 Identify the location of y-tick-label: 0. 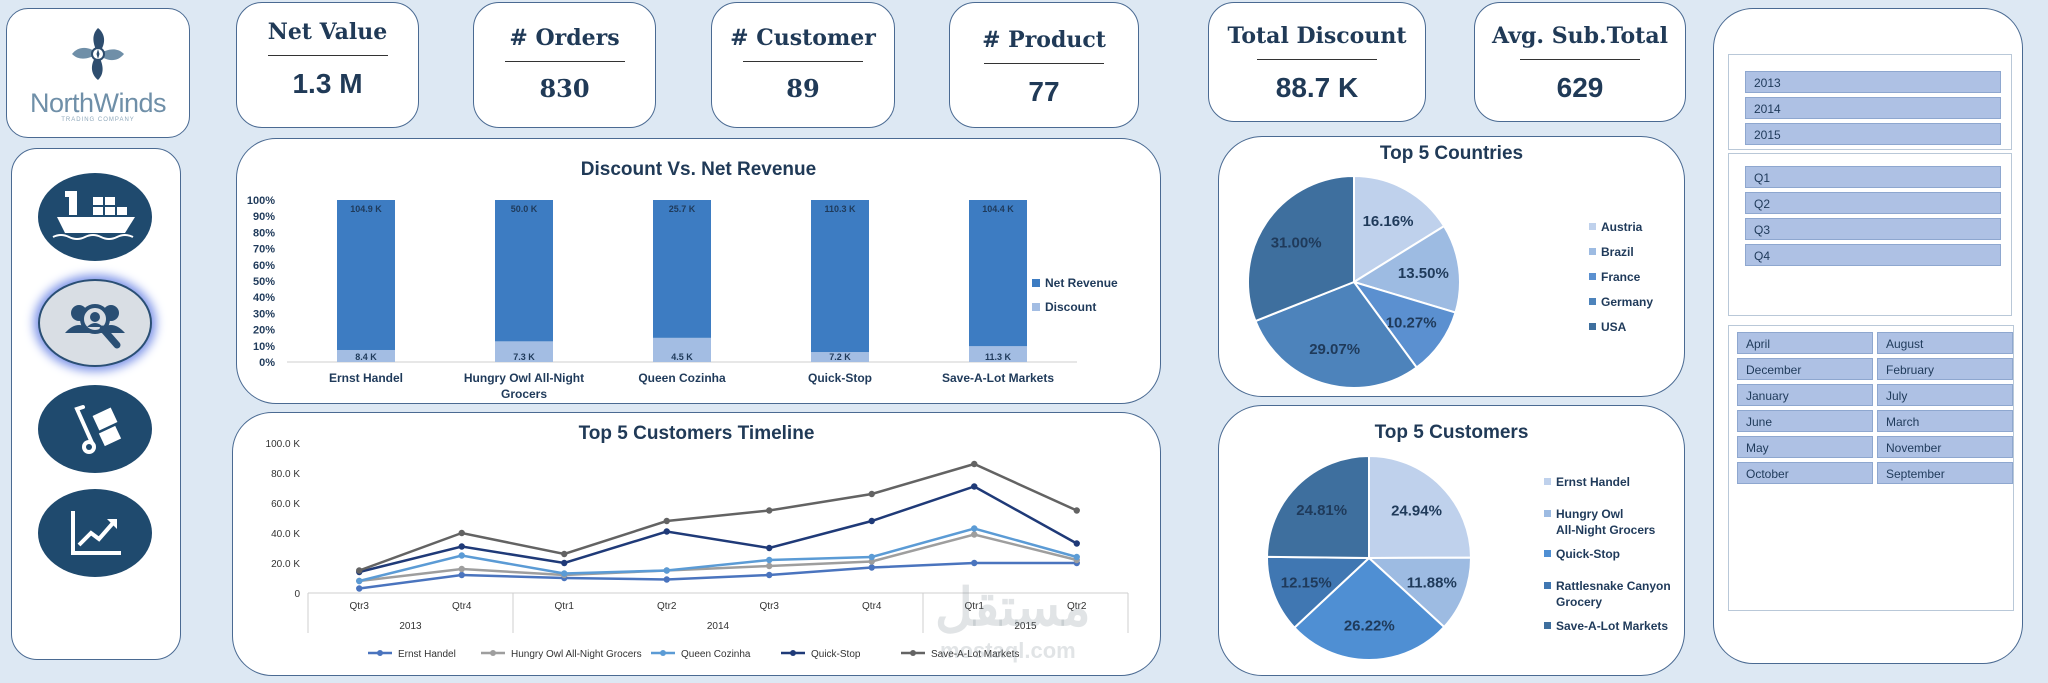
(297, 594).